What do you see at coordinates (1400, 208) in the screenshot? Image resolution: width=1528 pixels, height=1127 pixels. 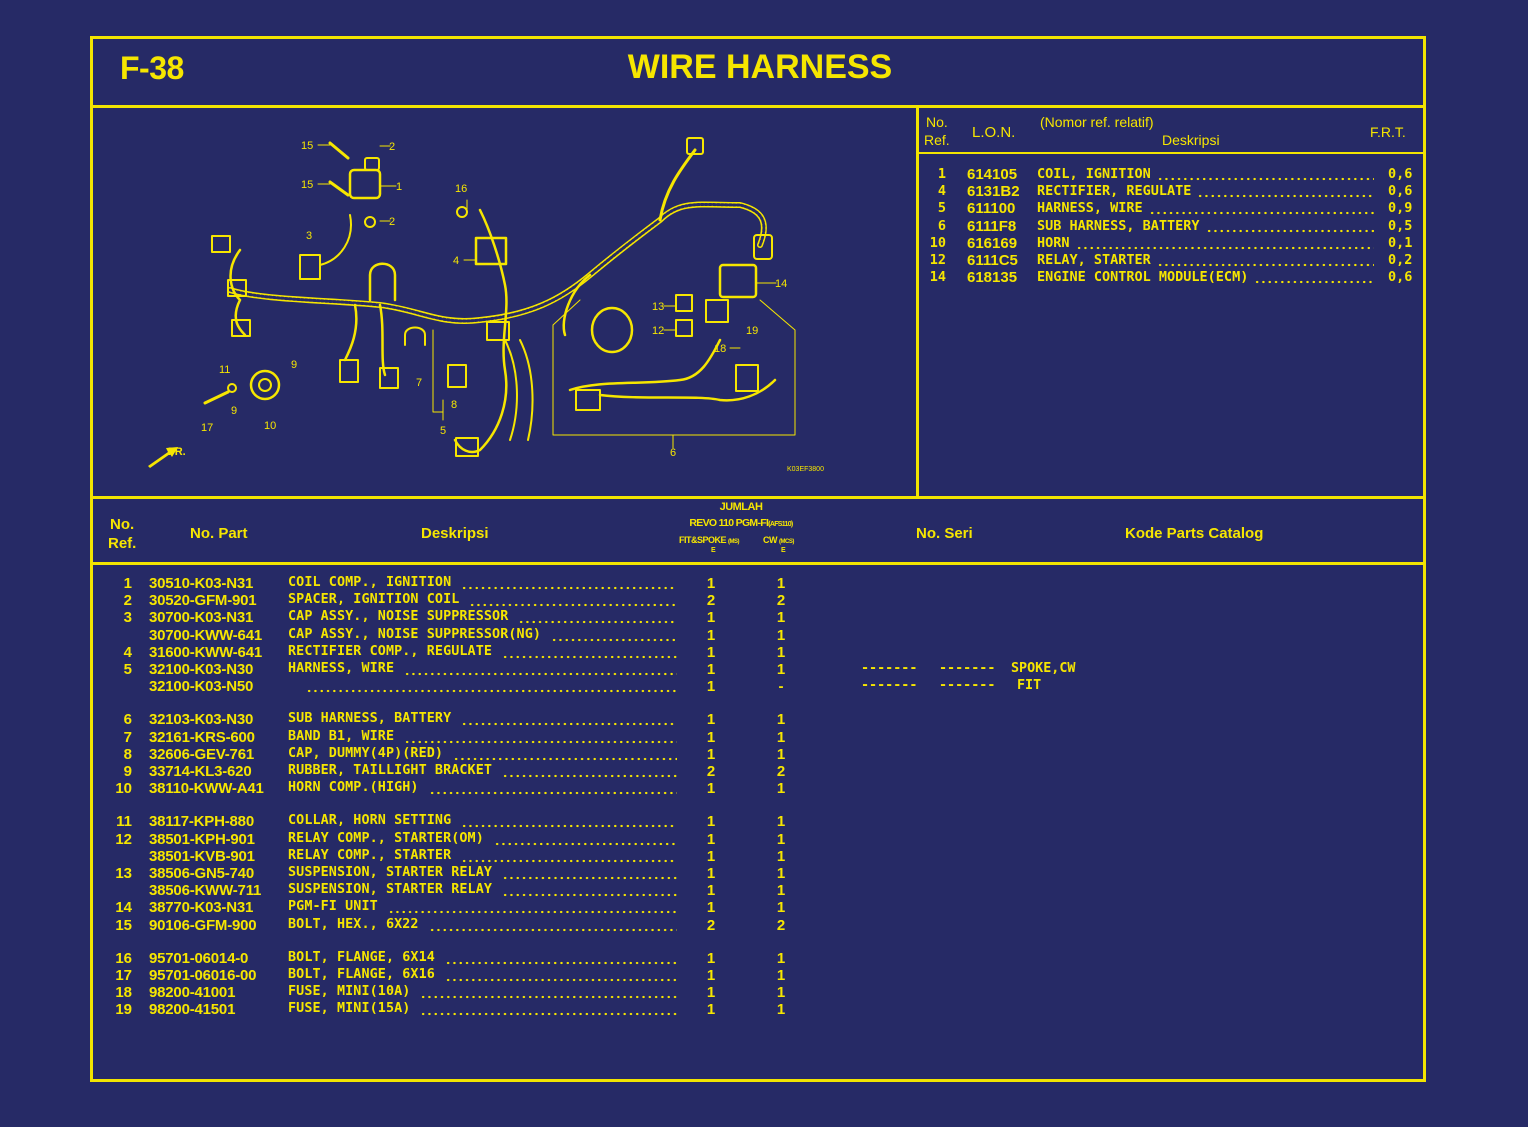 I see `lon-frt: 0,9` at bounding box center [1400, 208].